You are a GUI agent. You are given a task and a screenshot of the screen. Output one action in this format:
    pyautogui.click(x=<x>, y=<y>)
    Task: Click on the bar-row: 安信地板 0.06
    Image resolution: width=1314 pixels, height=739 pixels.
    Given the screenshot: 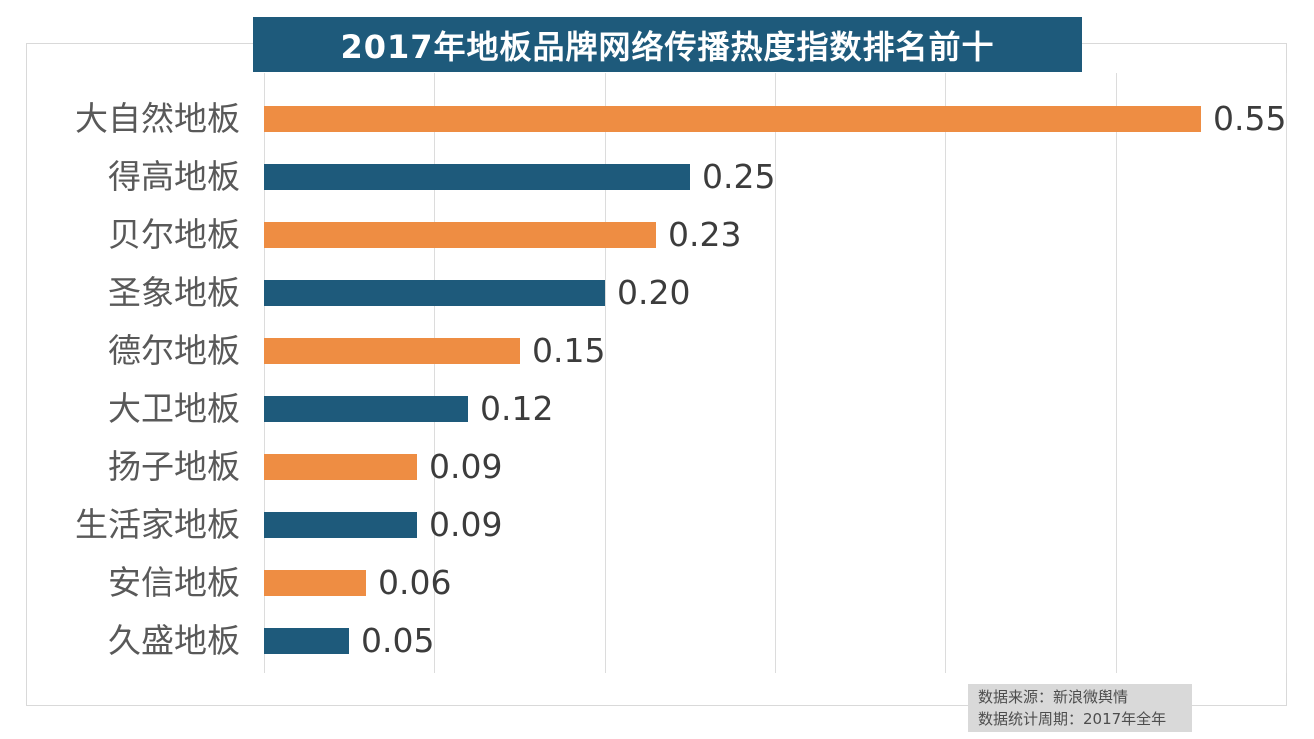 What is the action you would take?
    pyautogui.click(x=657, y=583)
    